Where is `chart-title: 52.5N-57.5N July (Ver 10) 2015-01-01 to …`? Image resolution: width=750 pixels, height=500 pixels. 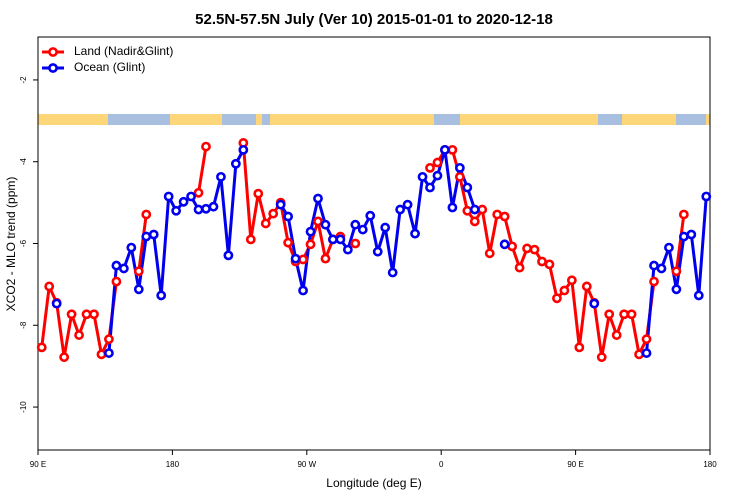
chart-title: 52.5N-57.5N July (Ver 10) 2015-01-01 to … is located at coordinates (374, 19).